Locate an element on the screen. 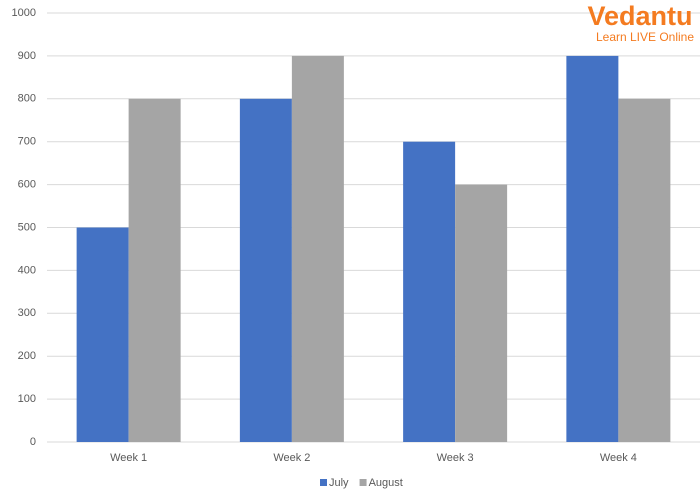 The height and width of the screenshot is (492, 700). logo-brand: Vedantu is located at coordinates (639, 16).